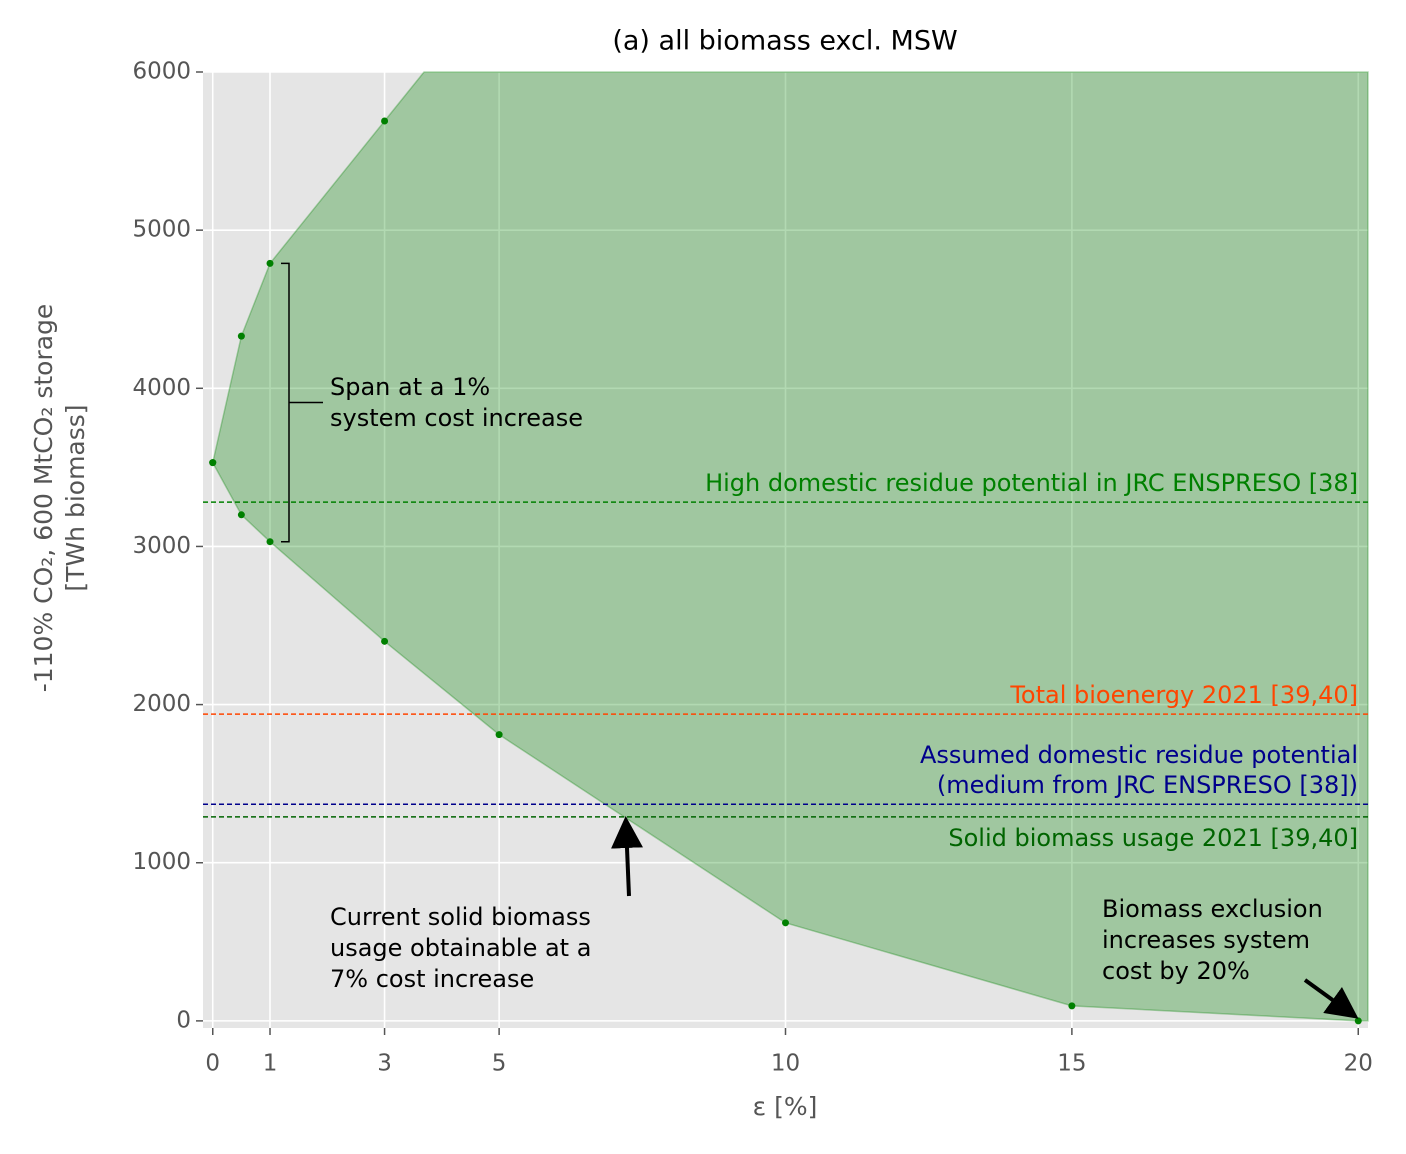 This screenshot has height=1154, width=1406. What do you see at coordinates (302, 402) in the screenshot?
I see `span-bracket` at bounding box center [302, 402].